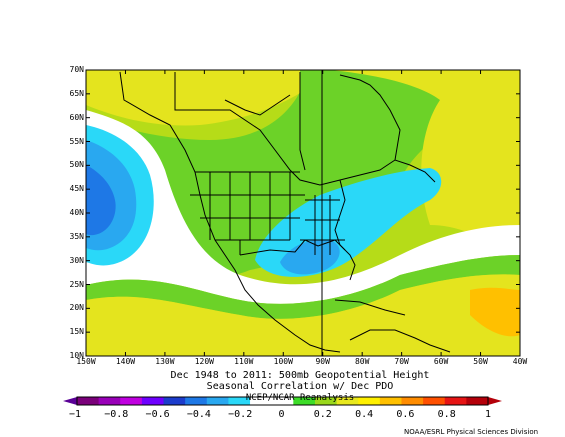 The width and height of the screenshot is (565, 437). Describe the element at coordinates (76, 332) in the screenshot. I see `lat-label: 15N` at that location.